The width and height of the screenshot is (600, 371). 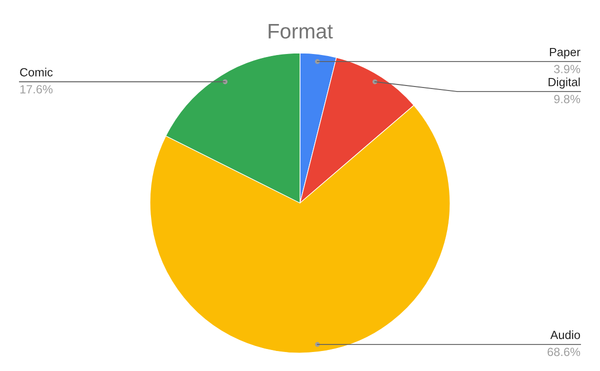 I want to click on slice-label: Comic, so click(x=36, y=72).